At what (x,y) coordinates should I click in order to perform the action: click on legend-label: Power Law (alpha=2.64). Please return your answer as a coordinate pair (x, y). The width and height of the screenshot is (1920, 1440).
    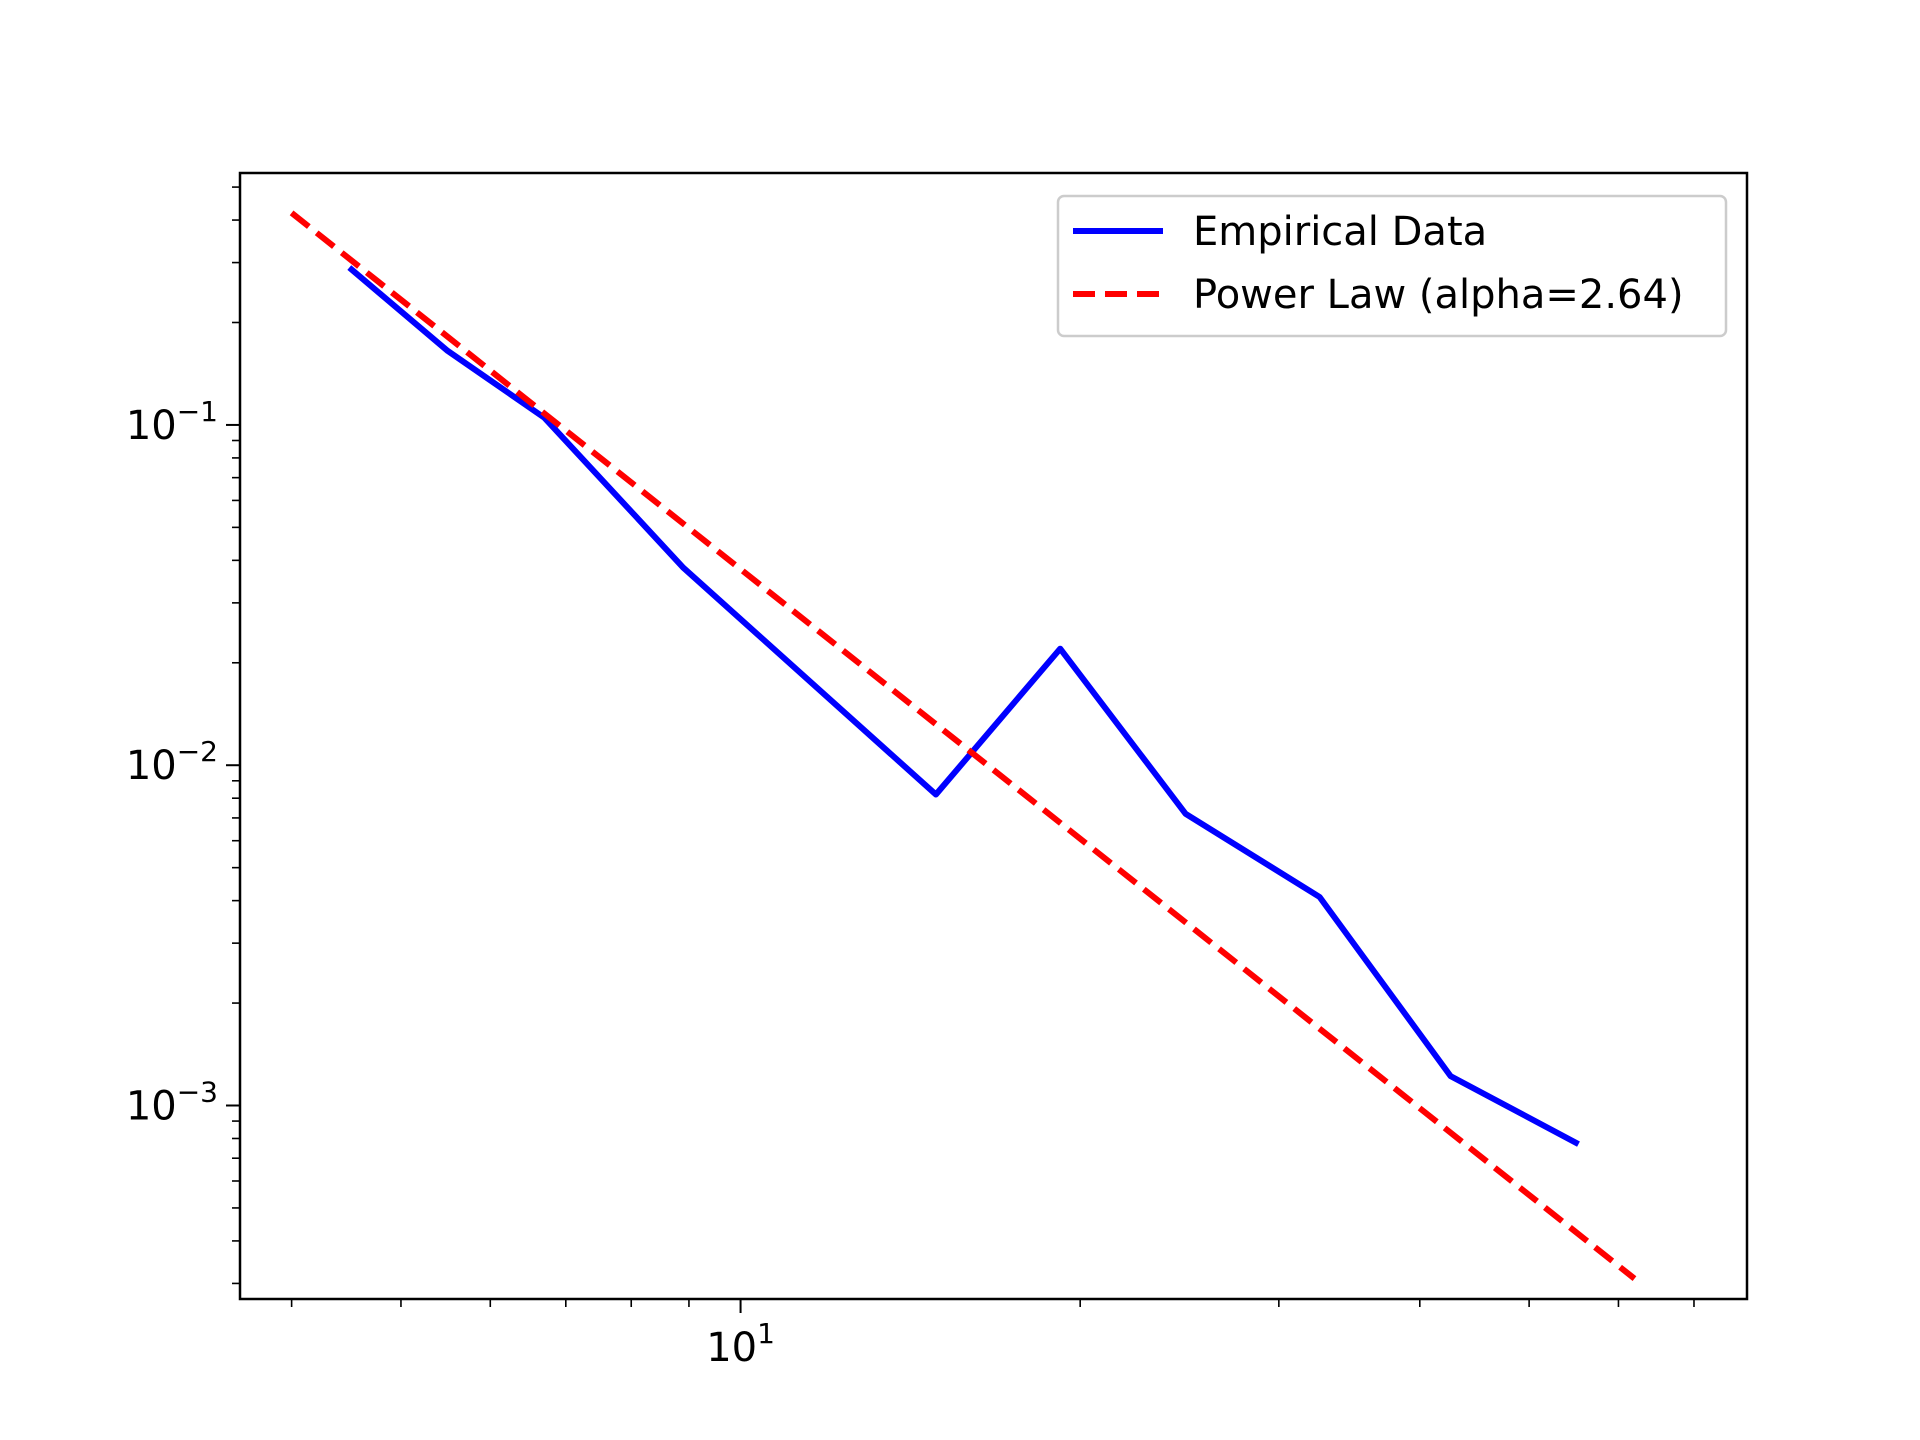
    Looking at the image, I should click on (1438, 295).